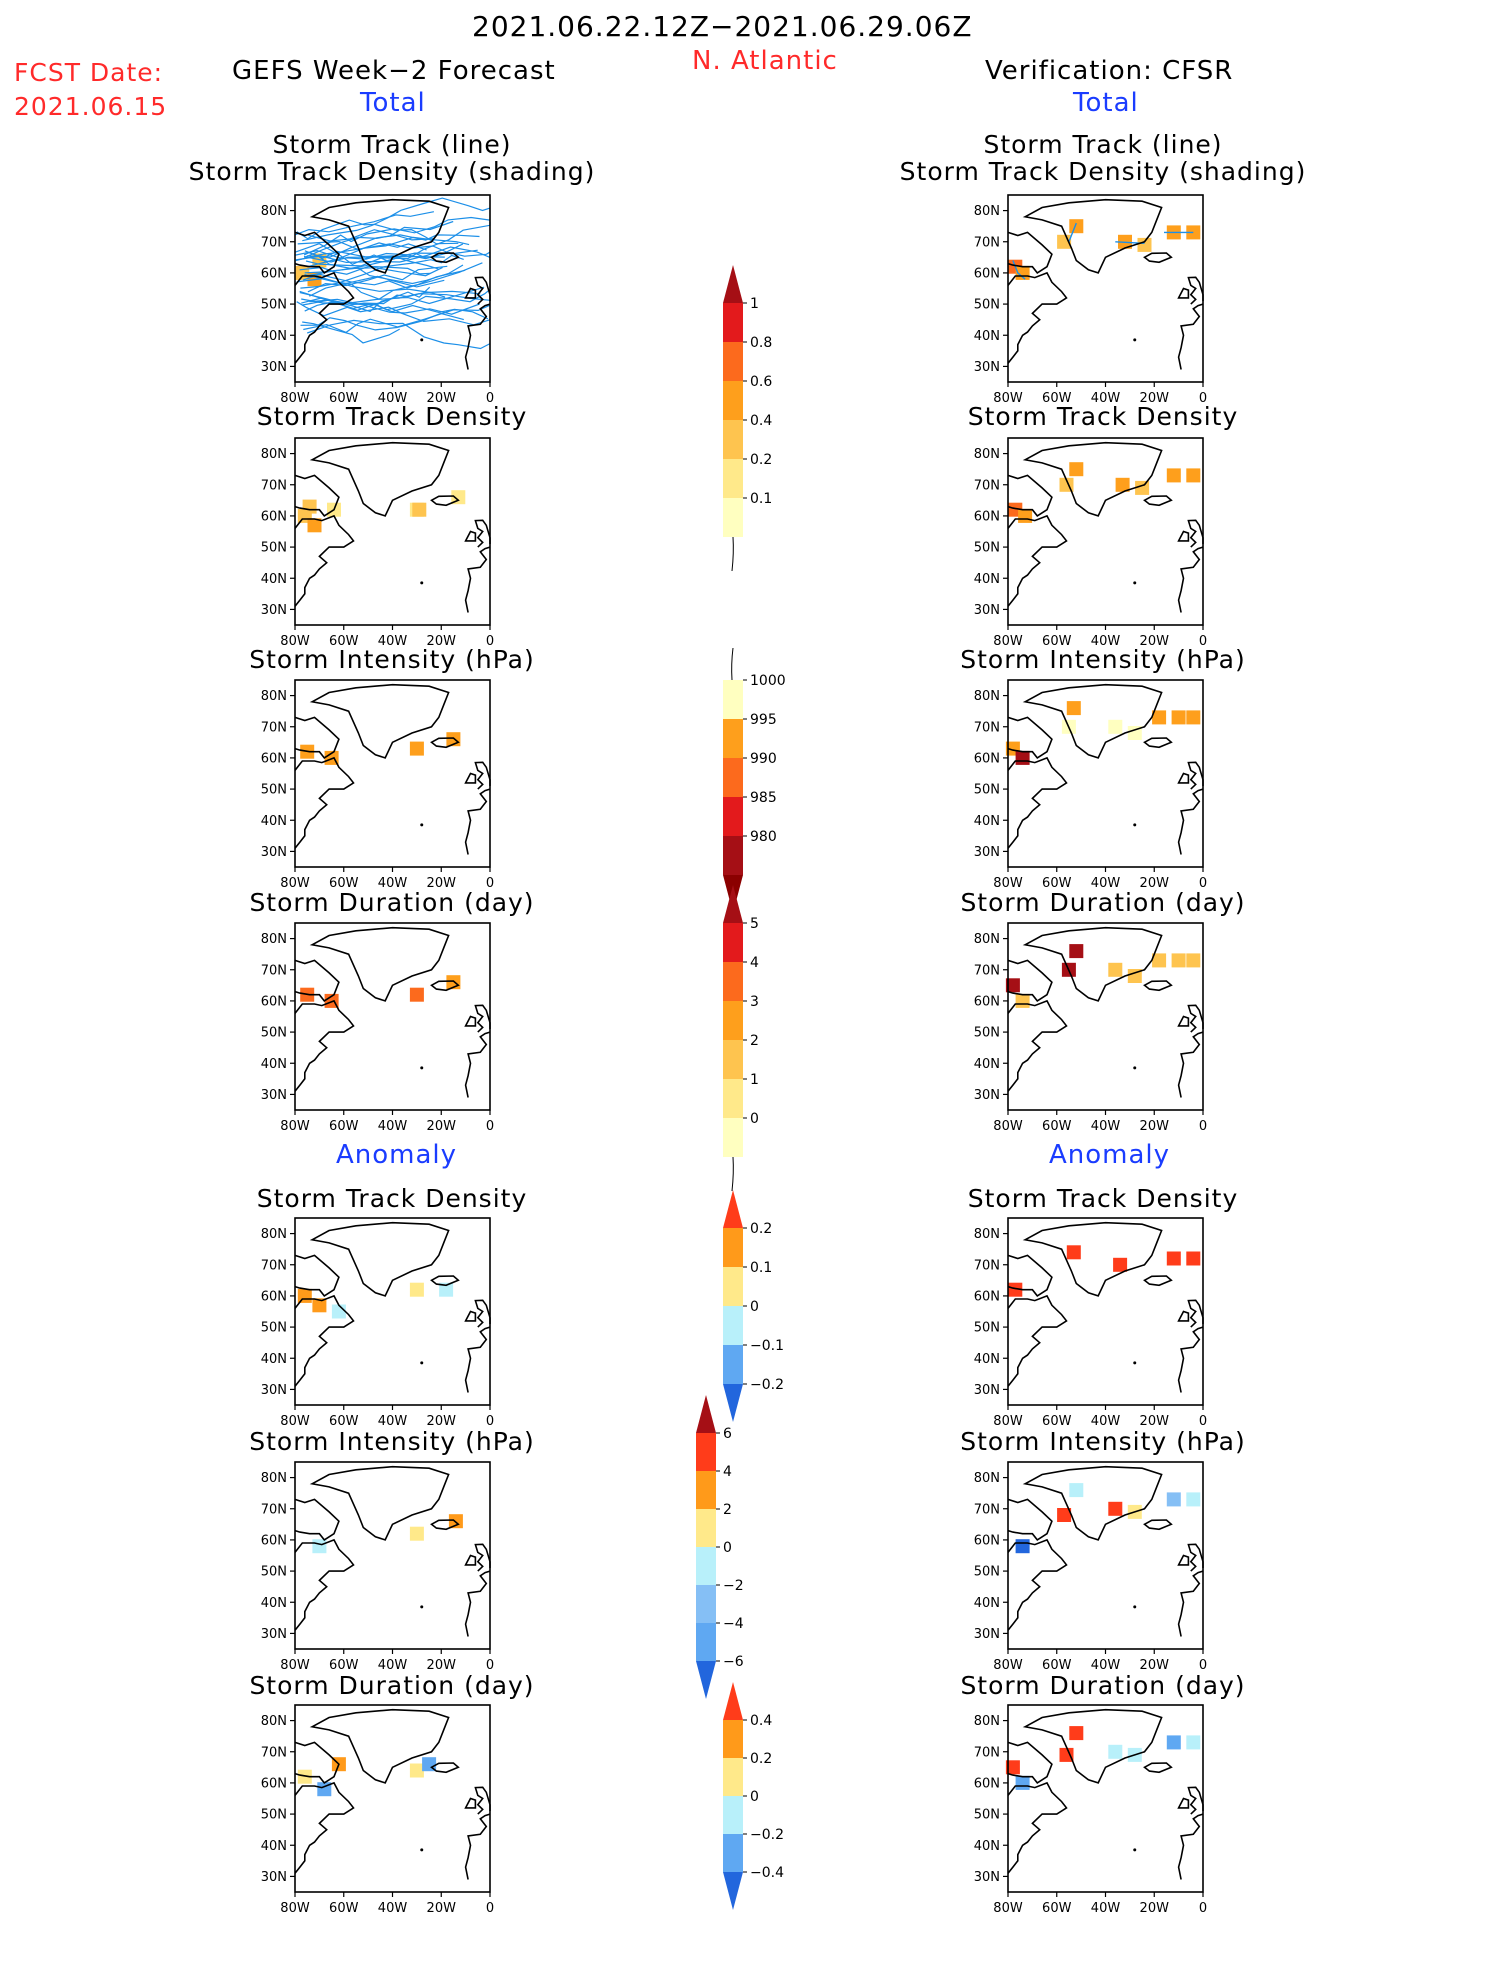 This screenshot has width=1487, height=1964. I want to click on colorbar-label: 0, so click(754, 1797).